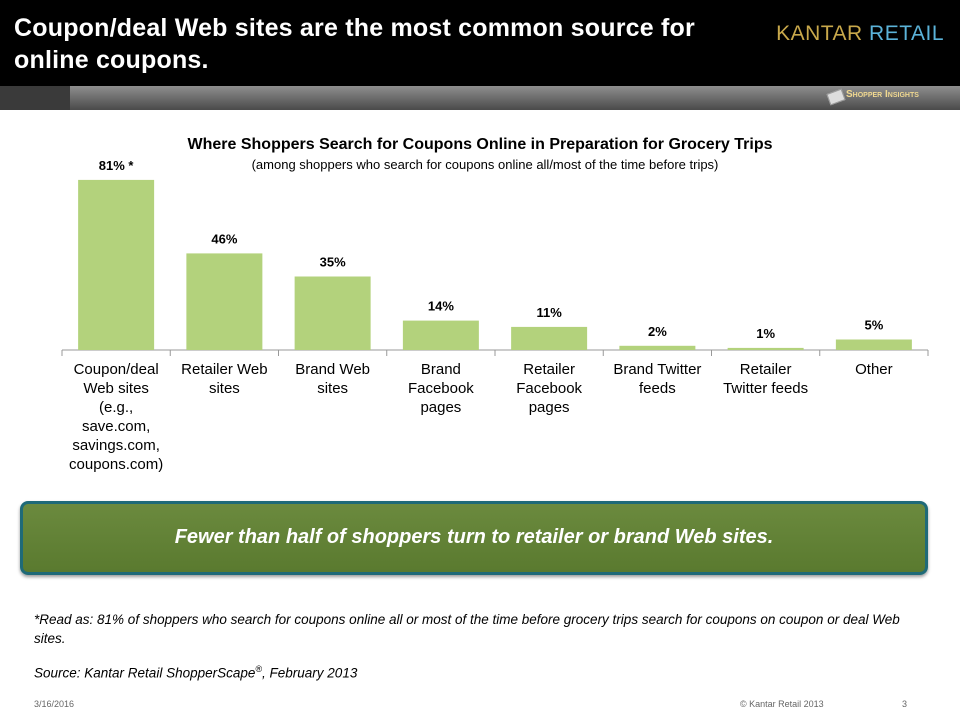  Describe the element at coordinates (765, 333) in the screenshot. I see `data-label-7: 1%` at that location.